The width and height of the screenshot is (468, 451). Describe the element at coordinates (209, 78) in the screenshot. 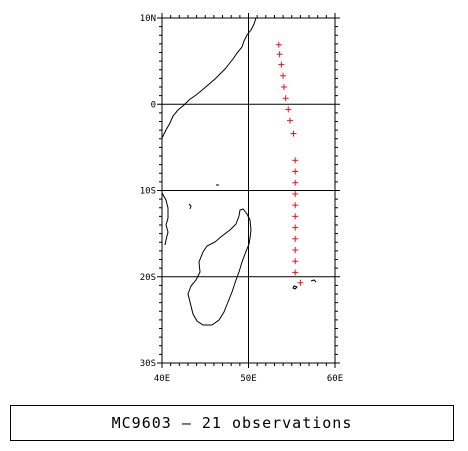

I see `africa-coastline` at that location.